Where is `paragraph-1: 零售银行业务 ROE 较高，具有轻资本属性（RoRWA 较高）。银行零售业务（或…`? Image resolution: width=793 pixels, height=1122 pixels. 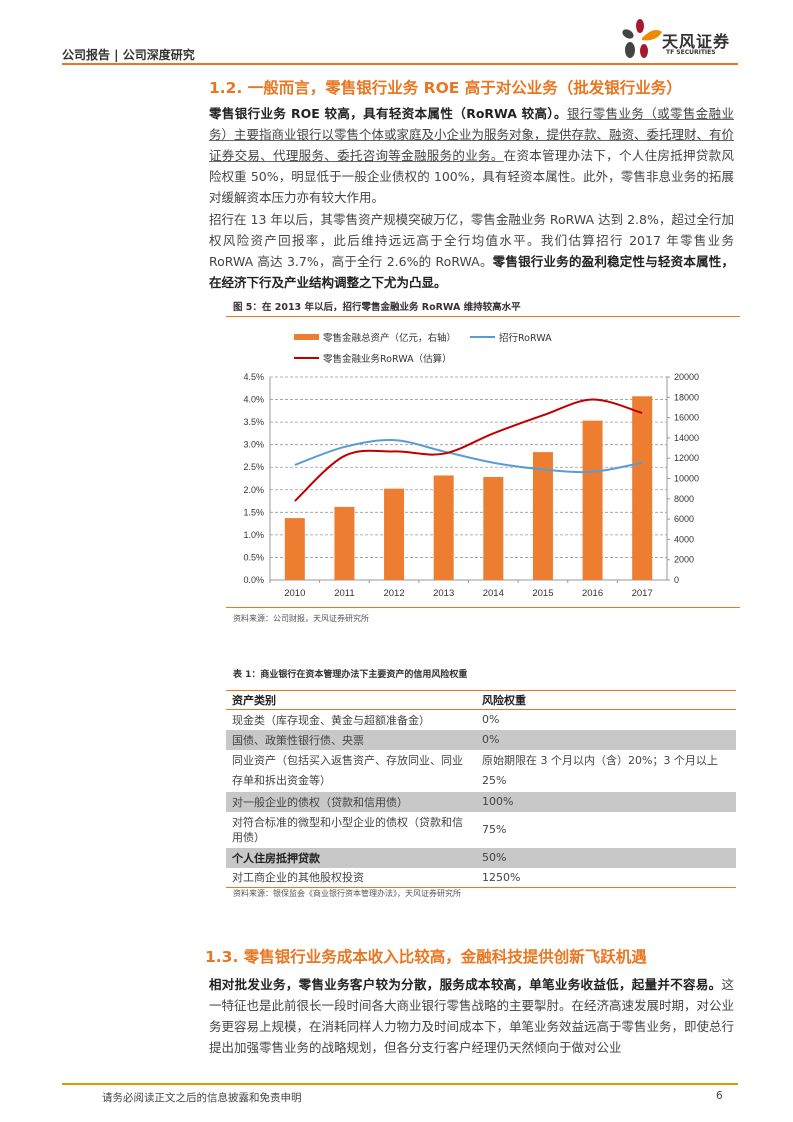
paragraph-1: 零售银行业务 ROE 较高，具有轻资本属性（RoRWA 较高）。银行零售业务（或… is located at coordinates (471, 155).